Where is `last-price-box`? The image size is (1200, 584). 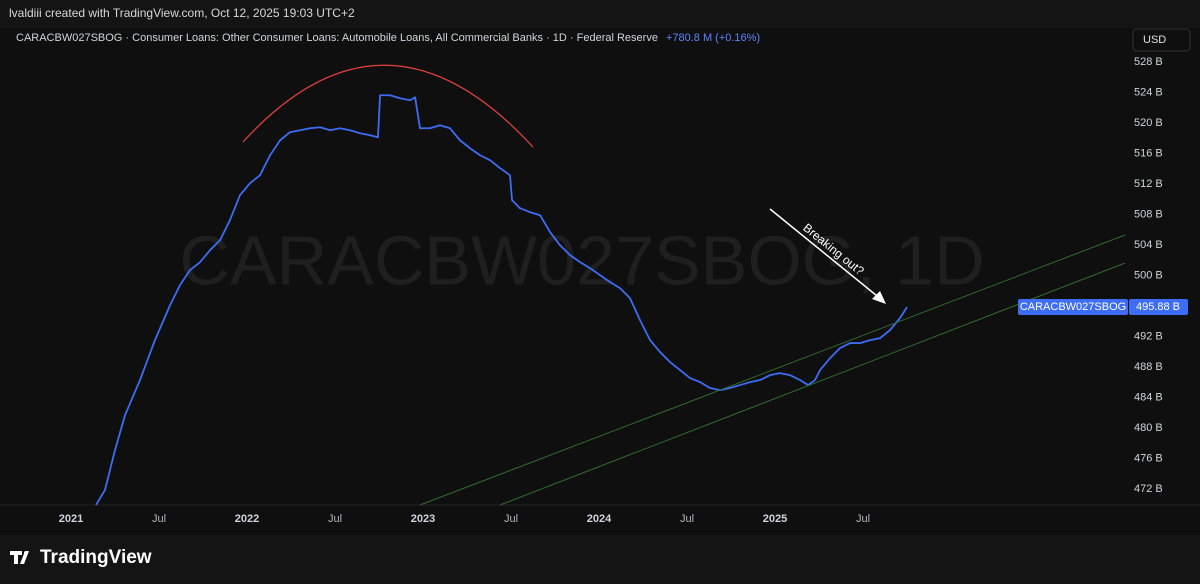
last-price-box is located at coordinates (1158, 307).